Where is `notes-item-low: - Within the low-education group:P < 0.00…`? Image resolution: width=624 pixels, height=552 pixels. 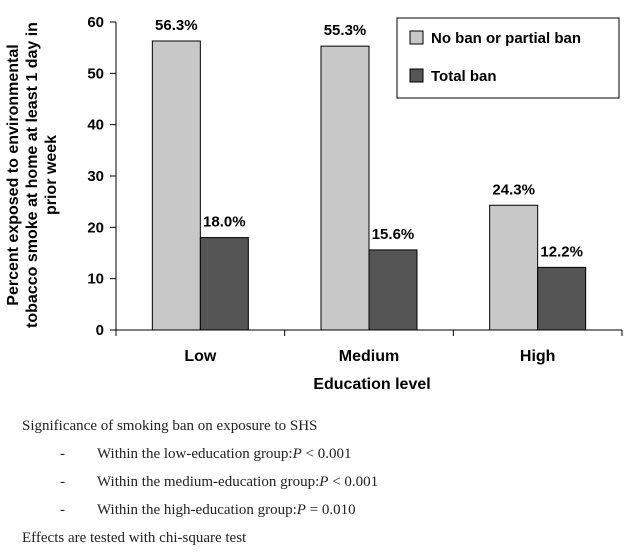 notes-item-low: - Within the low-education group:P < 0.00… is located at coordinates (317, 454).